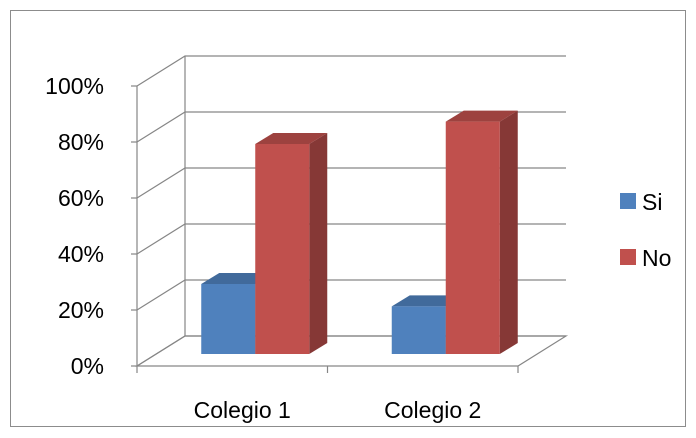  I want to click on gridline, so click(351, 71).